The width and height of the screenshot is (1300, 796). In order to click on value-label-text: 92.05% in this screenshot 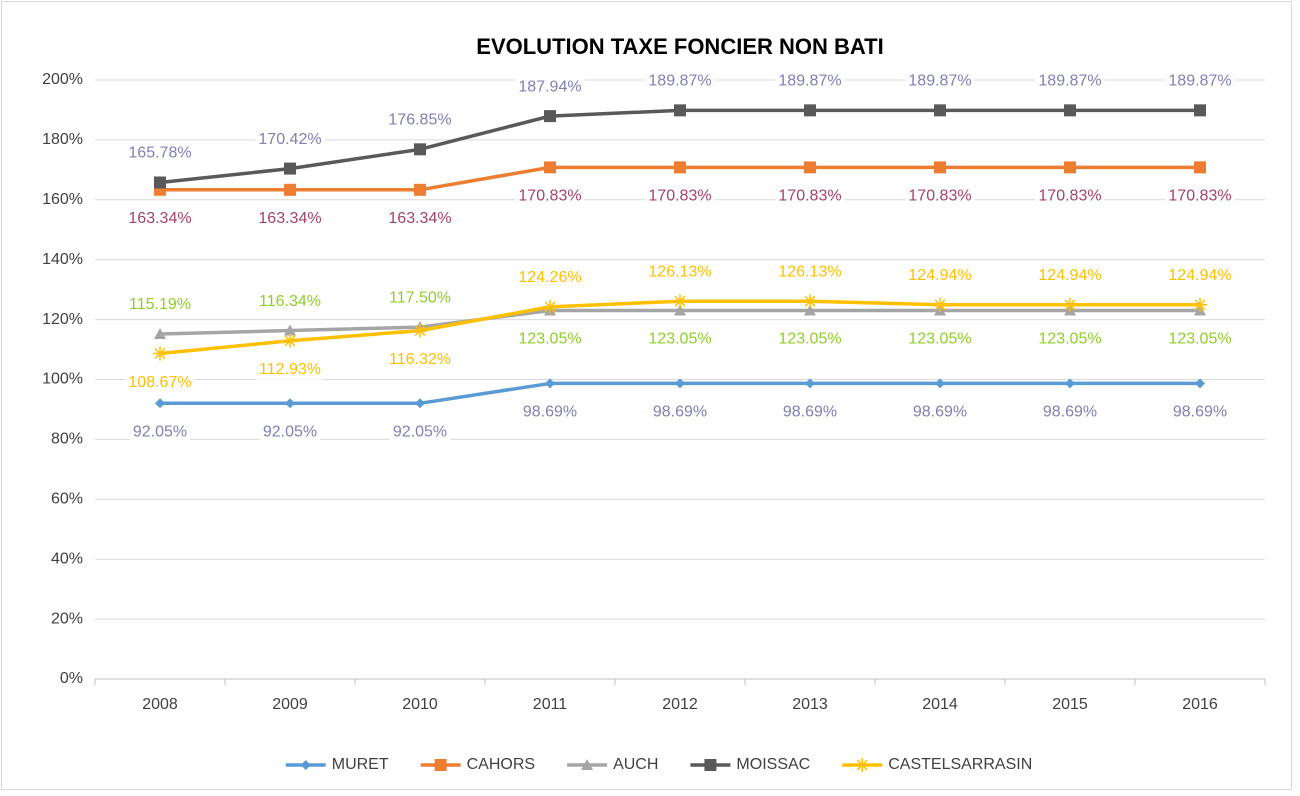, I will do `click(160, 432)`.